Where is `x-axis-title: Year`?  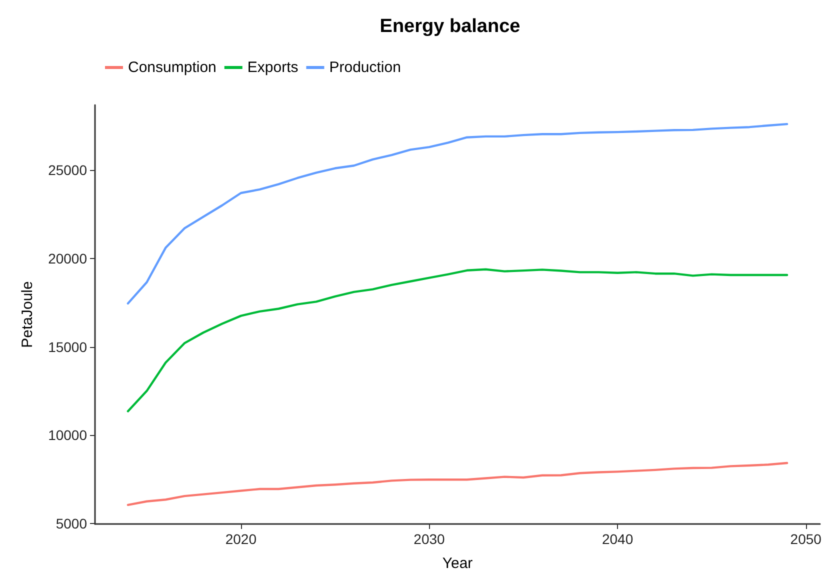
x-axis-title: Year is located at coordinates (457, 563).